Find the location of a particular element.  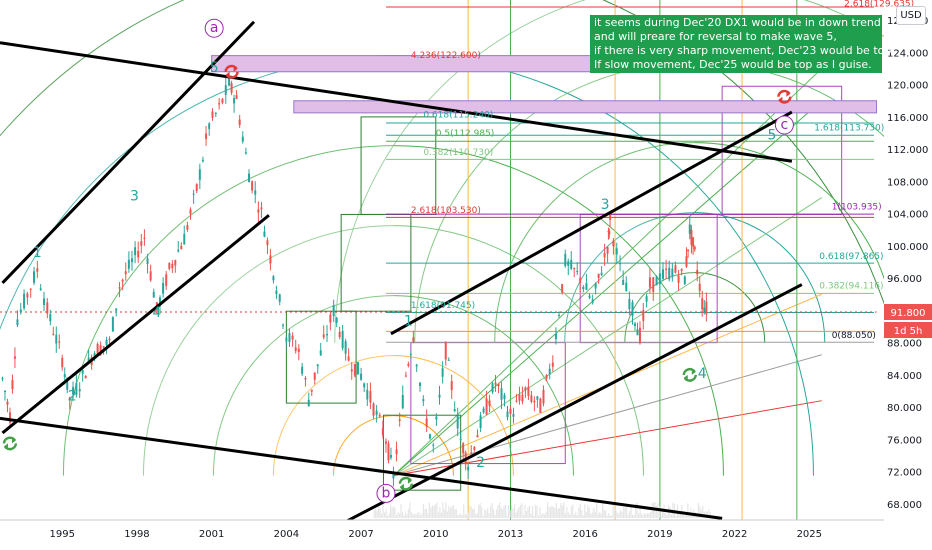

y-tick-label: 96.000 is located at coordinates (904, 279).